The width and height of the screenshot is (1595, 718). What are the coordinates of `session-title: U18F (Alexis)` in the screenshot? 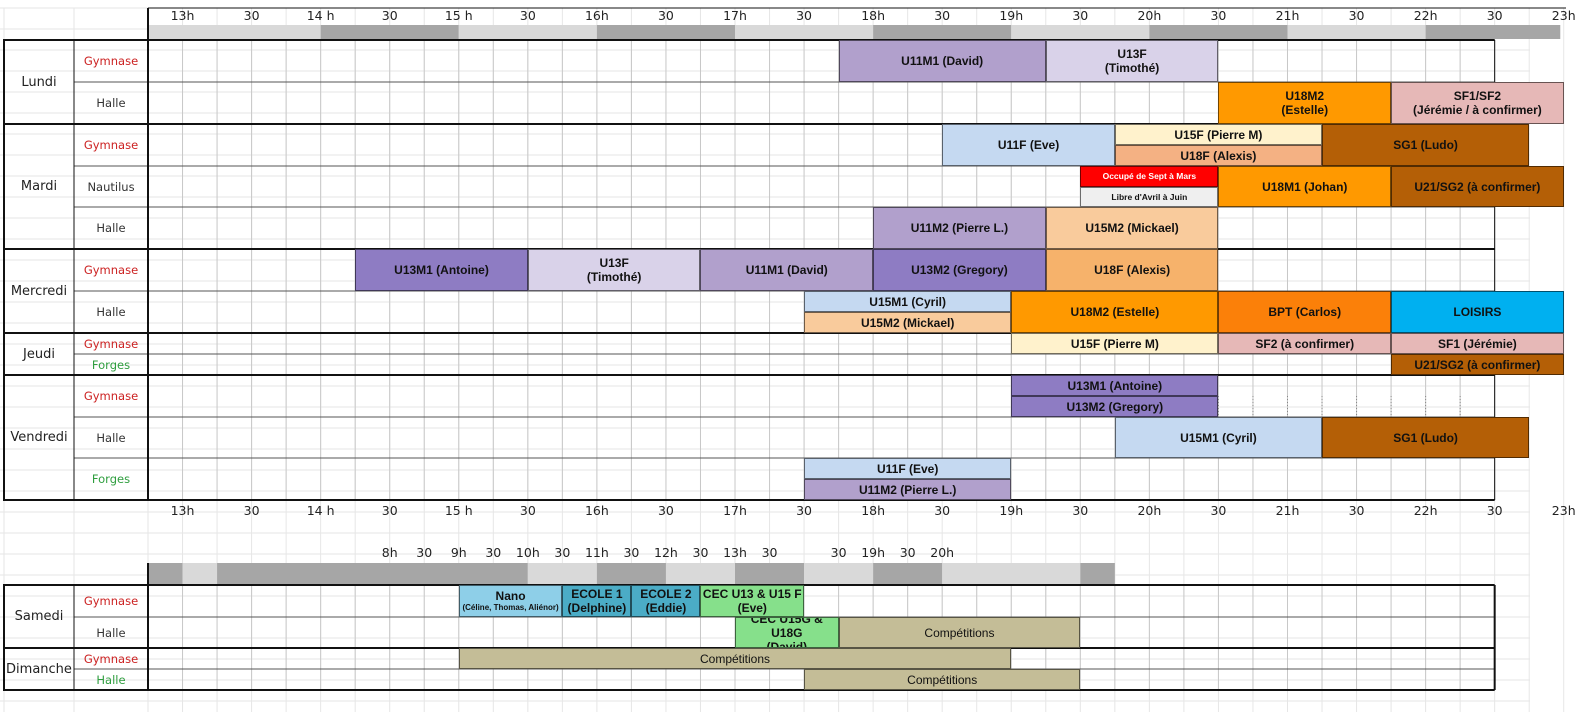 It's located at (1218, 155).